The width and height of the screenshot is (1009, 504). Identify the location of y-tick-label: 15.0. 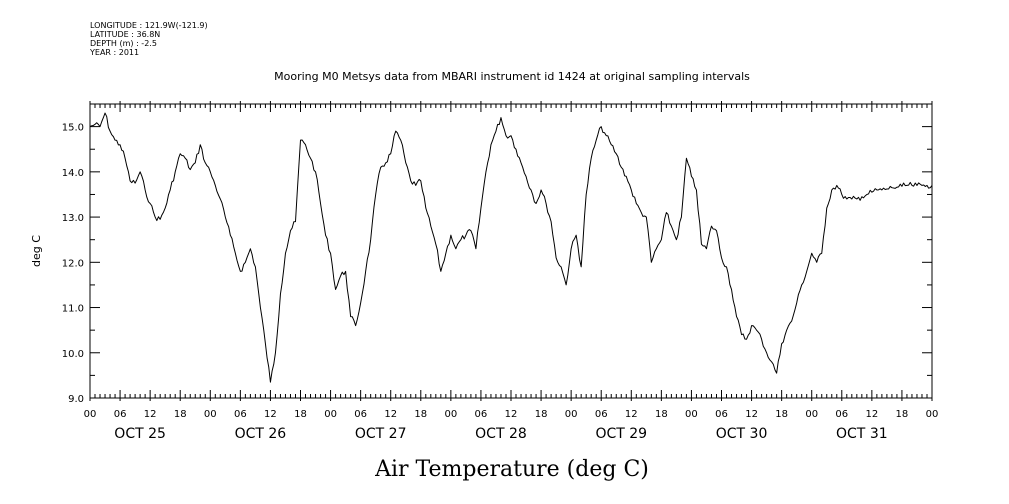
(73, 128).